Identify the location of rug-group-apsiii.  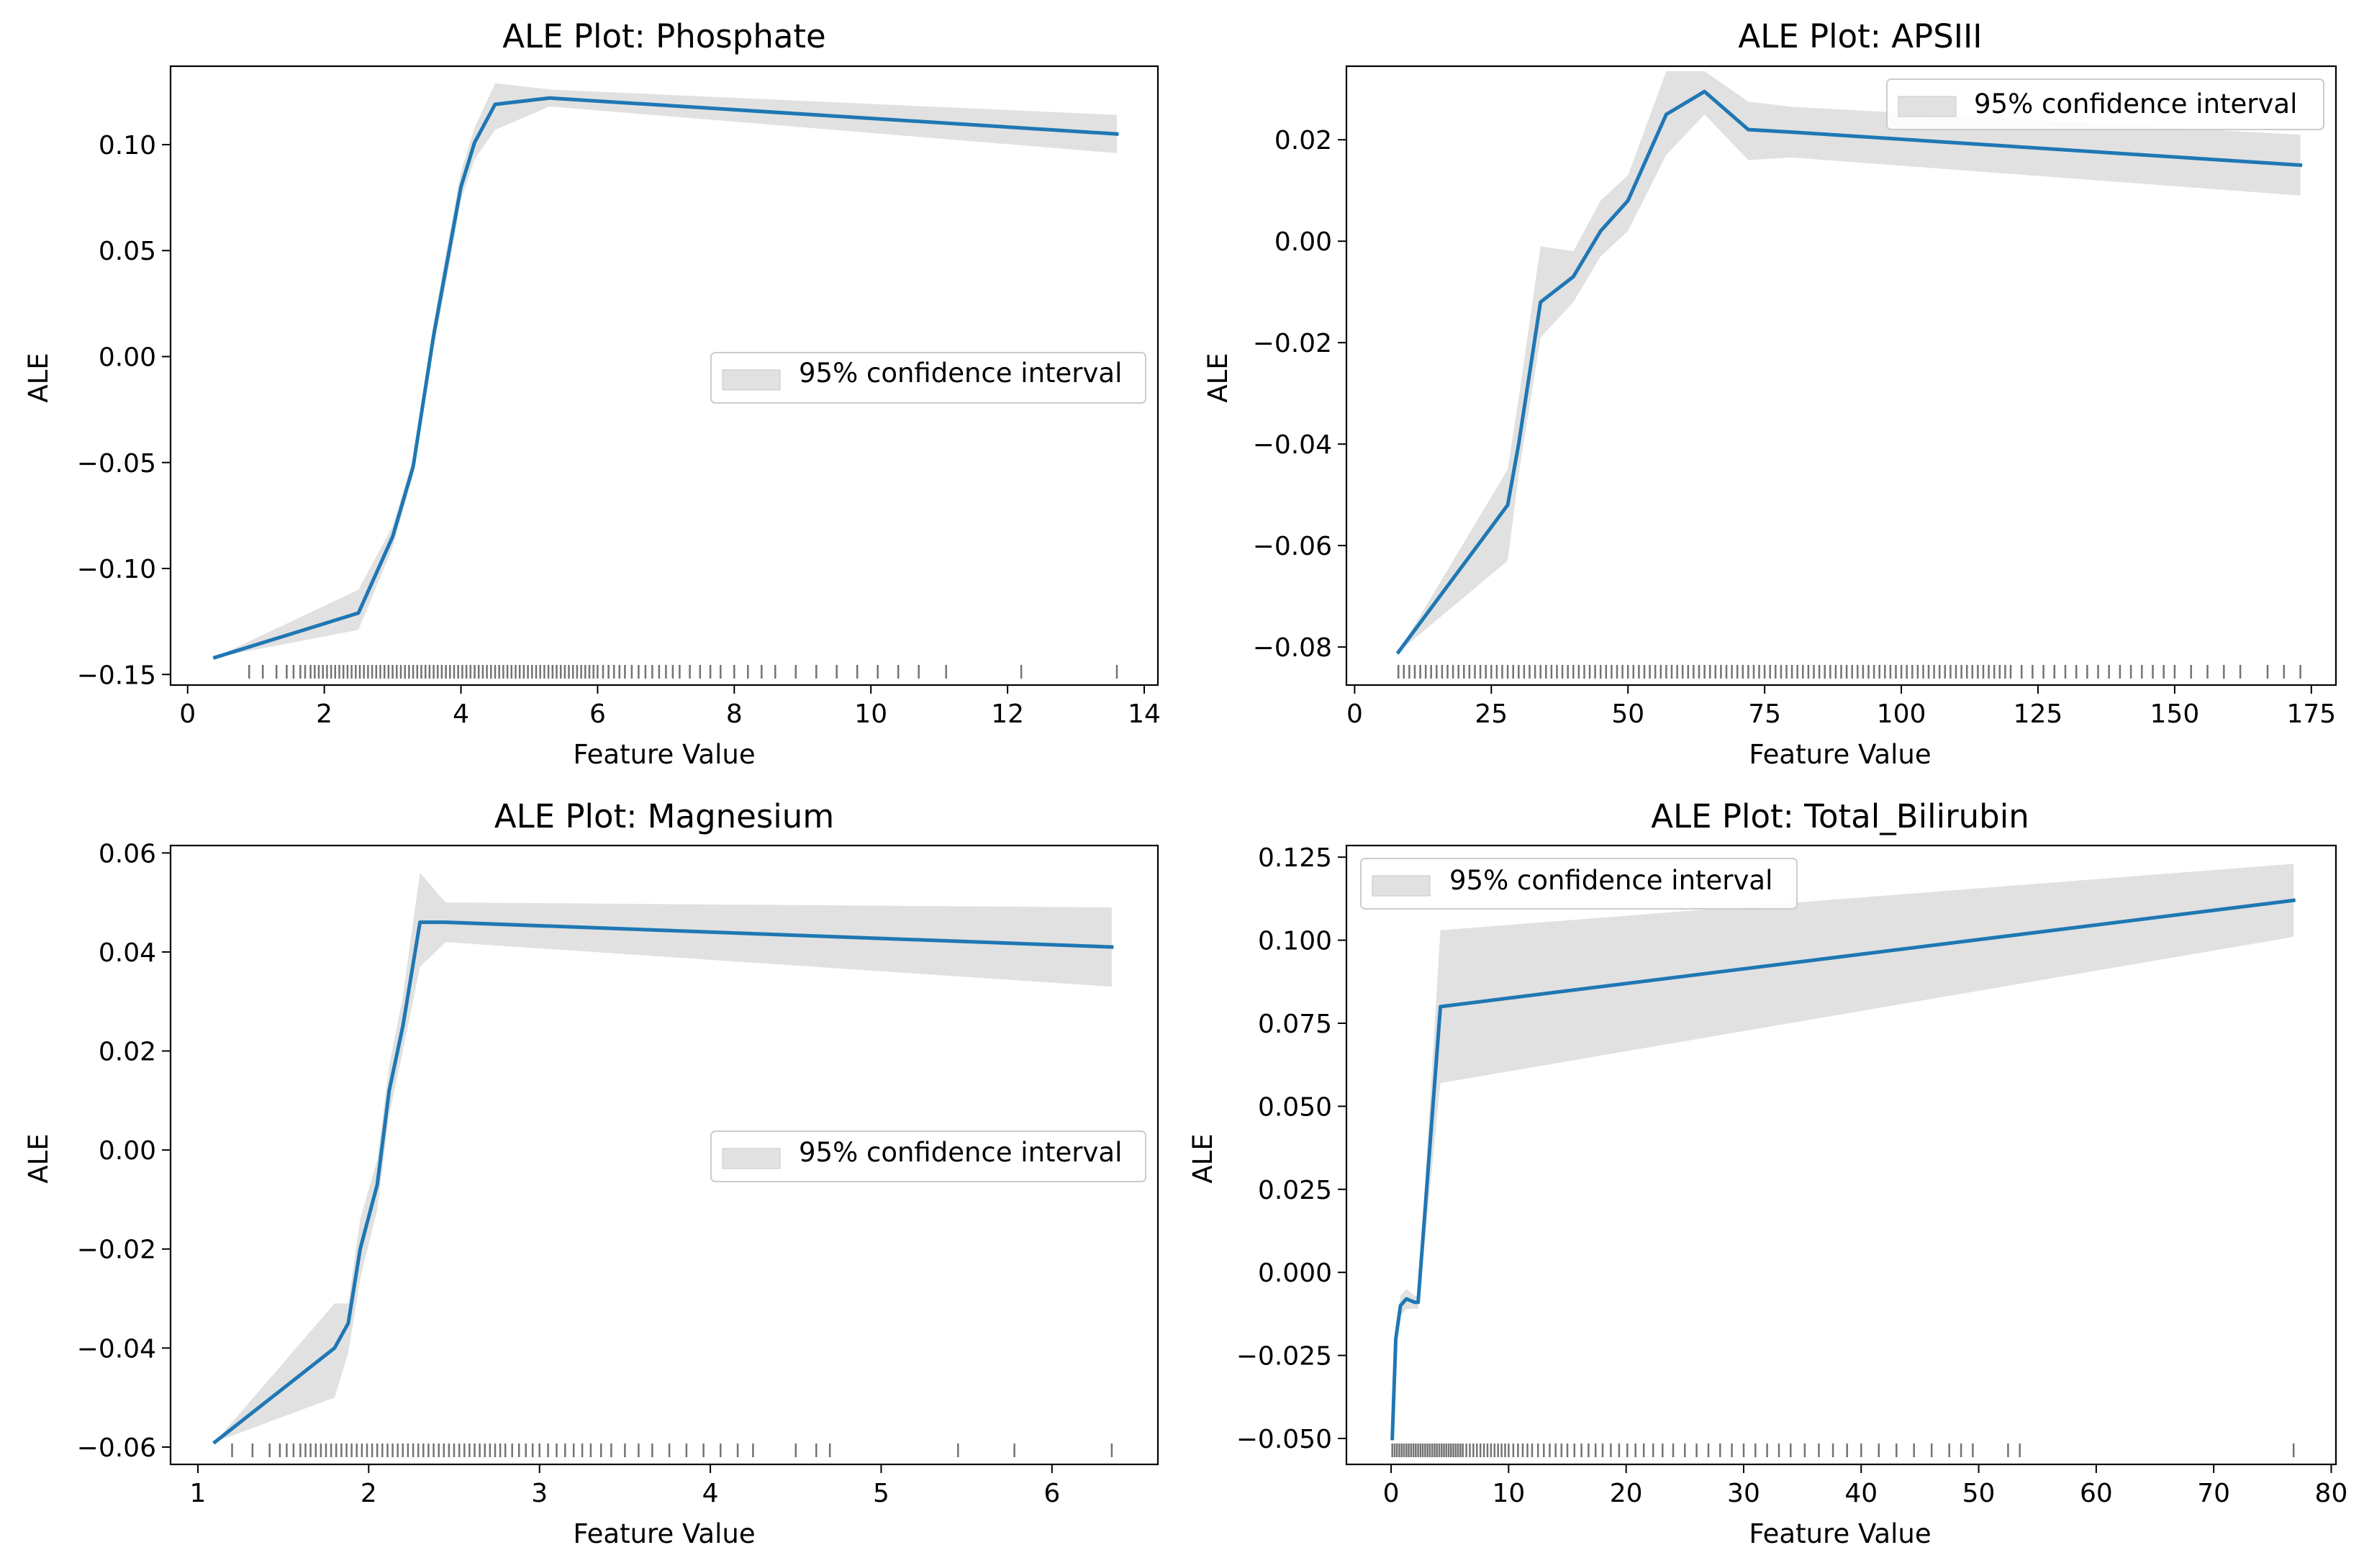
(1849, 672).